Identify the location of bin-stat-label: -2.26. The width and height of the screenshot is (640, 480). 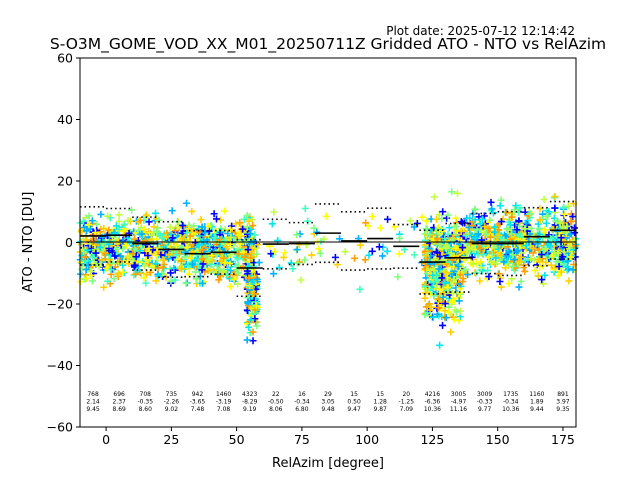
(172, 402).